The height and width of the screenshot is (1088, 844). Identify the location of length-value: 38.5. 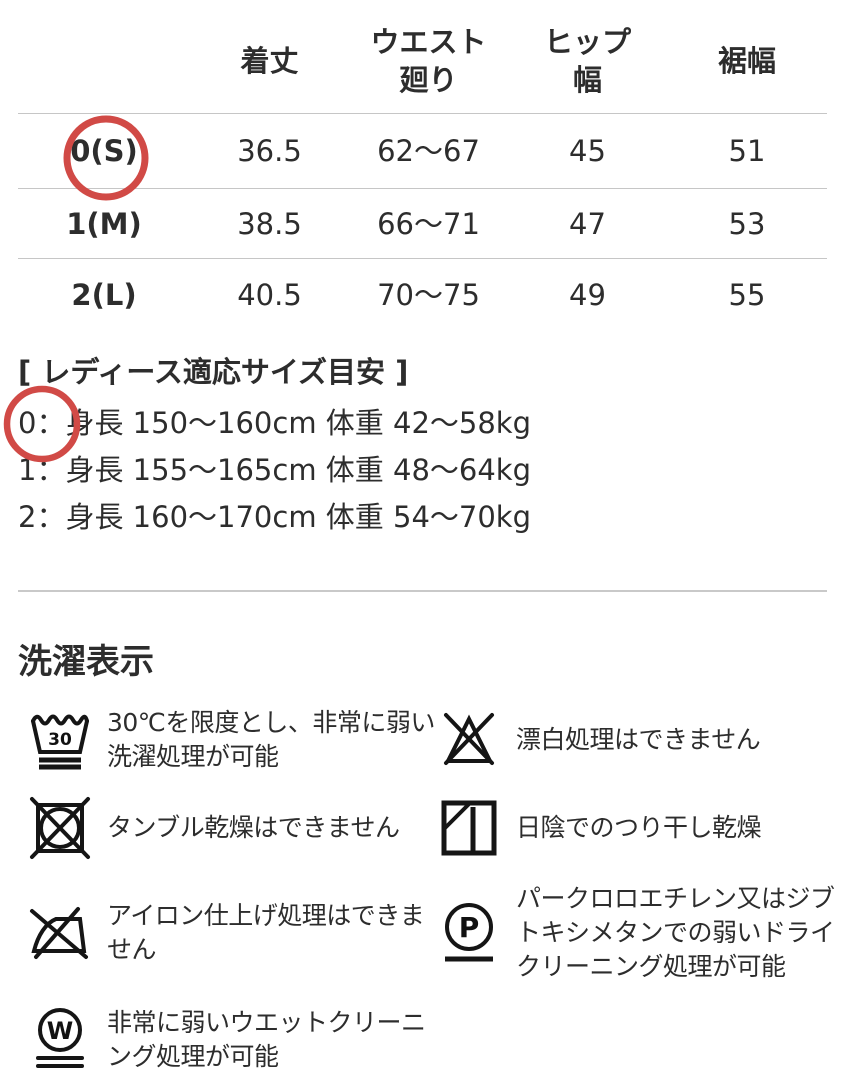
(269, 223).